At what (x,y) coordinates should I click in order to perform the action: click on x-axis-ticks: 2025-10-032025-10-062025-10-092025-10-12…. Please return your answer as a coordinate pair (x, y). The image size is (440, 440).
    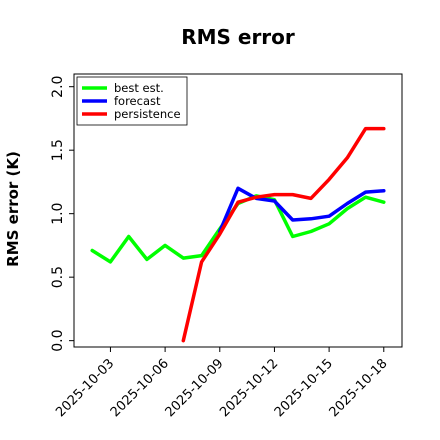
    Looking at the image, I should click on (222, 383).